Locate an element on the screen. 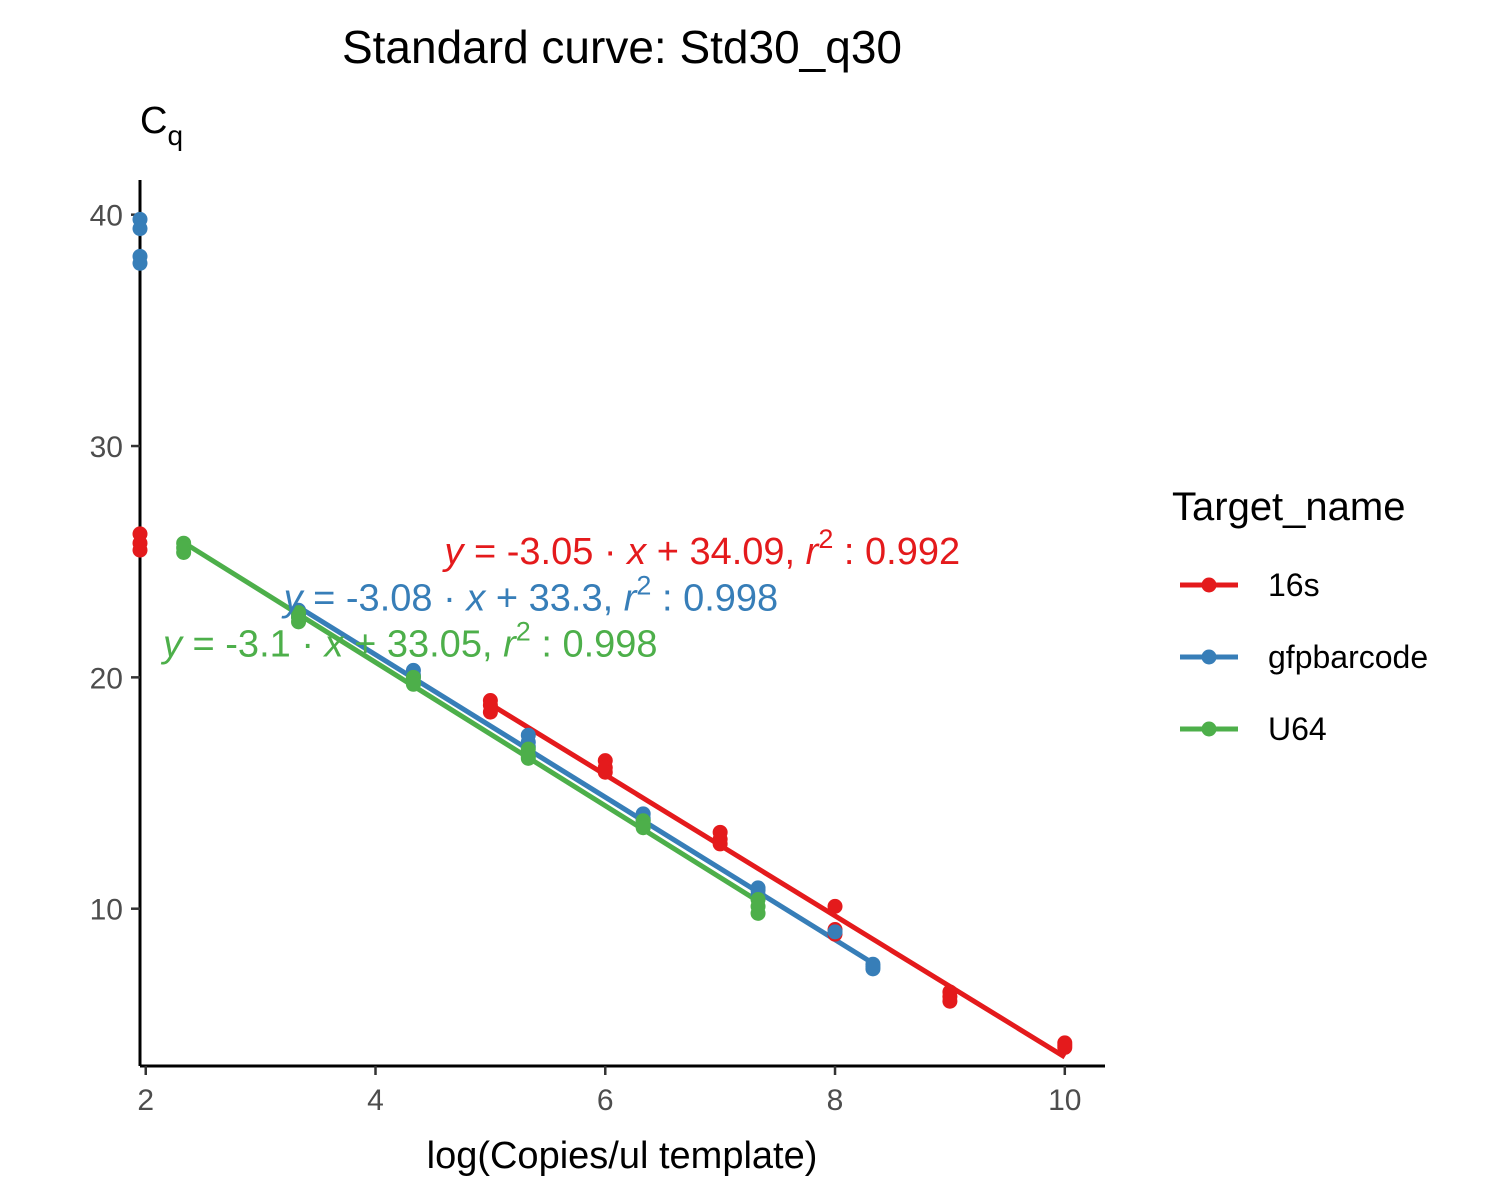  equation-part: : 0.992 is located at coordinates (896, 552).